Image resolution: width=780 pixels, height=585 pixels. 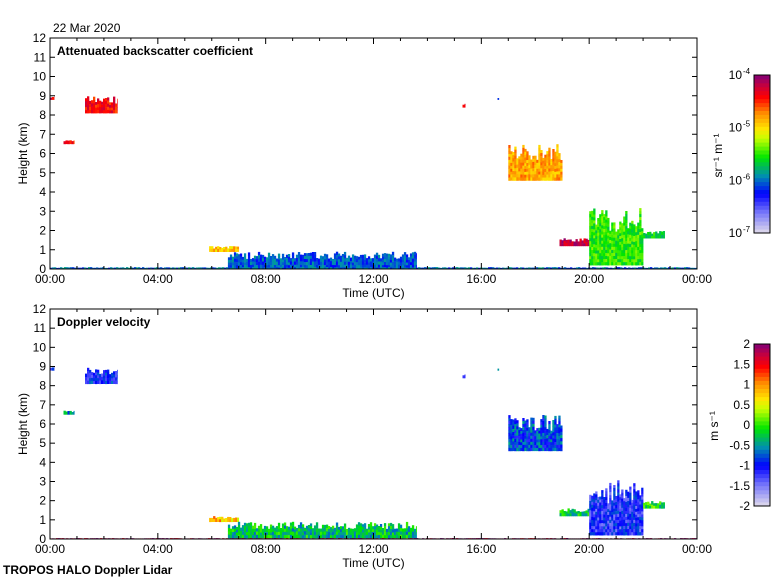 I want to click on x-axis-label: Time (UTC), so click(x=373, y=293).